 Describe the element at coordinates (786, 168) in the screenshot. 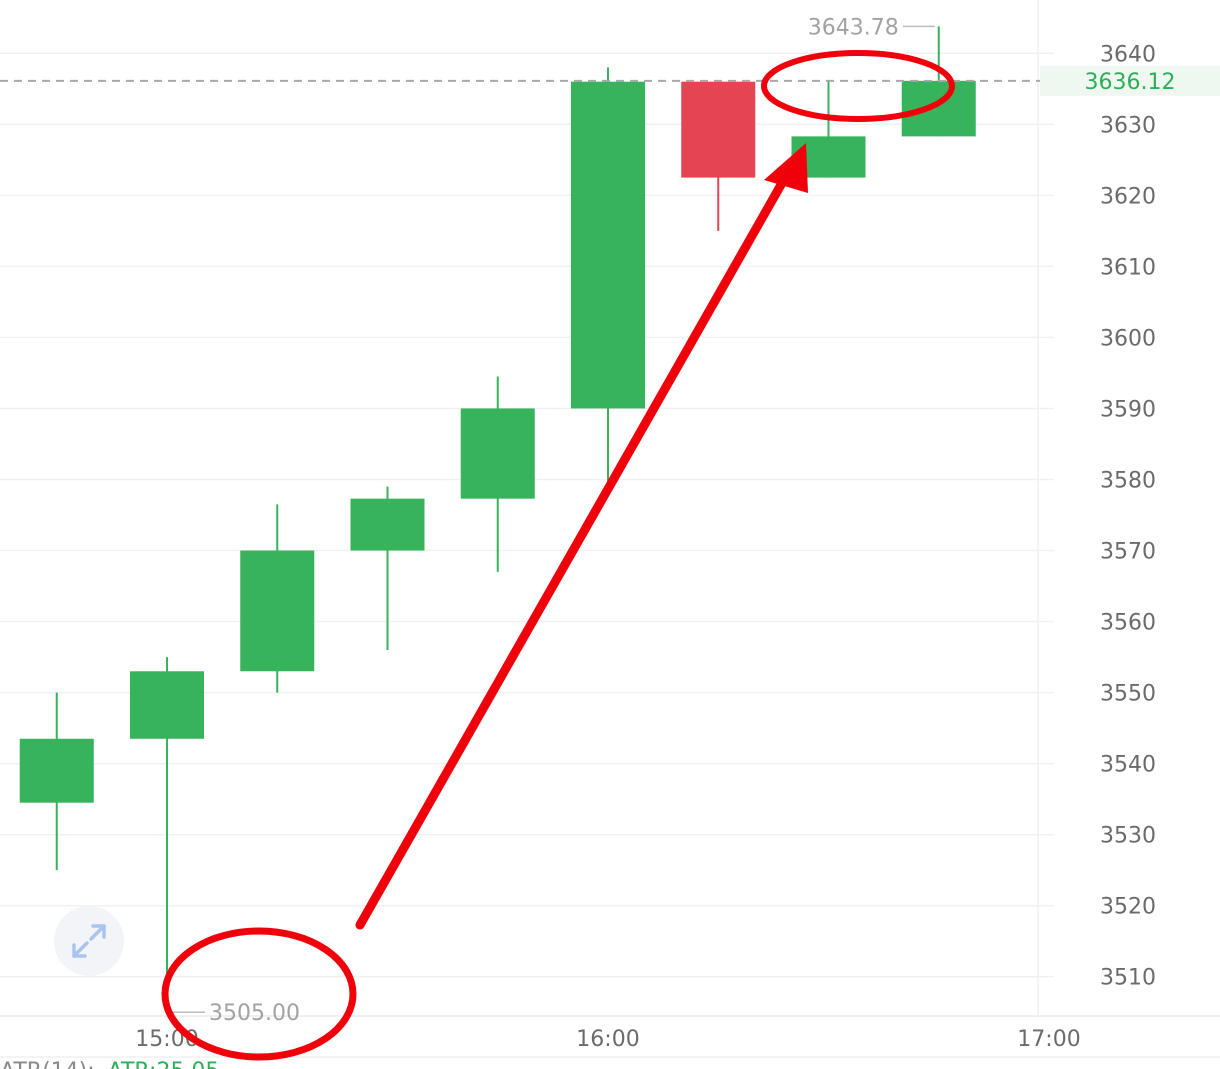

I see `trend-arrow-head` at that location.